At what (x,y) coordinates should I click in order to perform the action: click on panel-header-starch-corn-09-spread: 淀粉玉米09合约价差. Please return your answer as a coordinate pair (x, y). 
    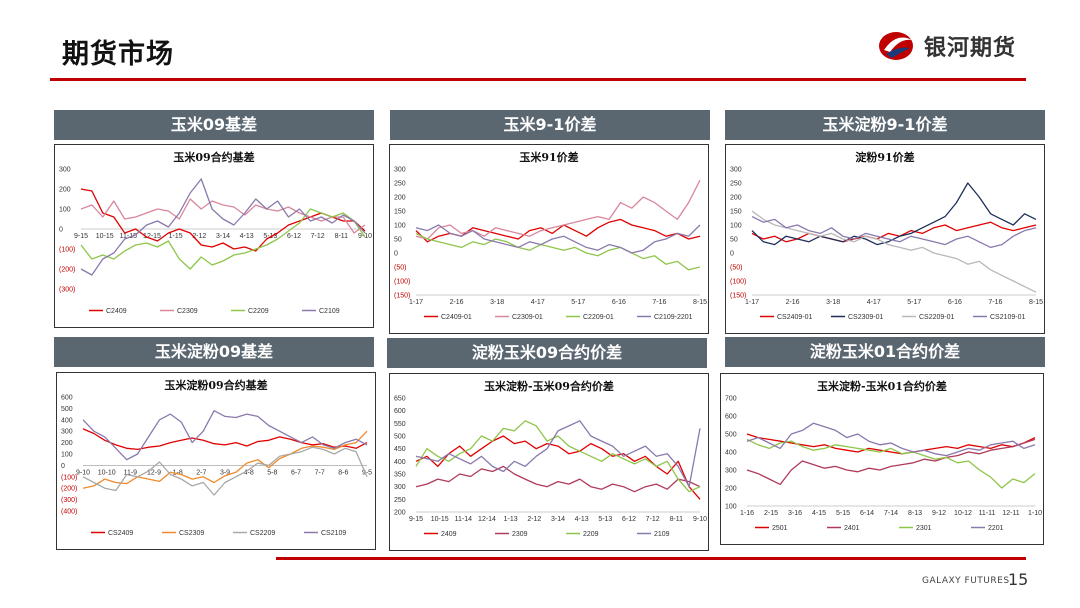
    Looking at the image, I should click on (547, 353).